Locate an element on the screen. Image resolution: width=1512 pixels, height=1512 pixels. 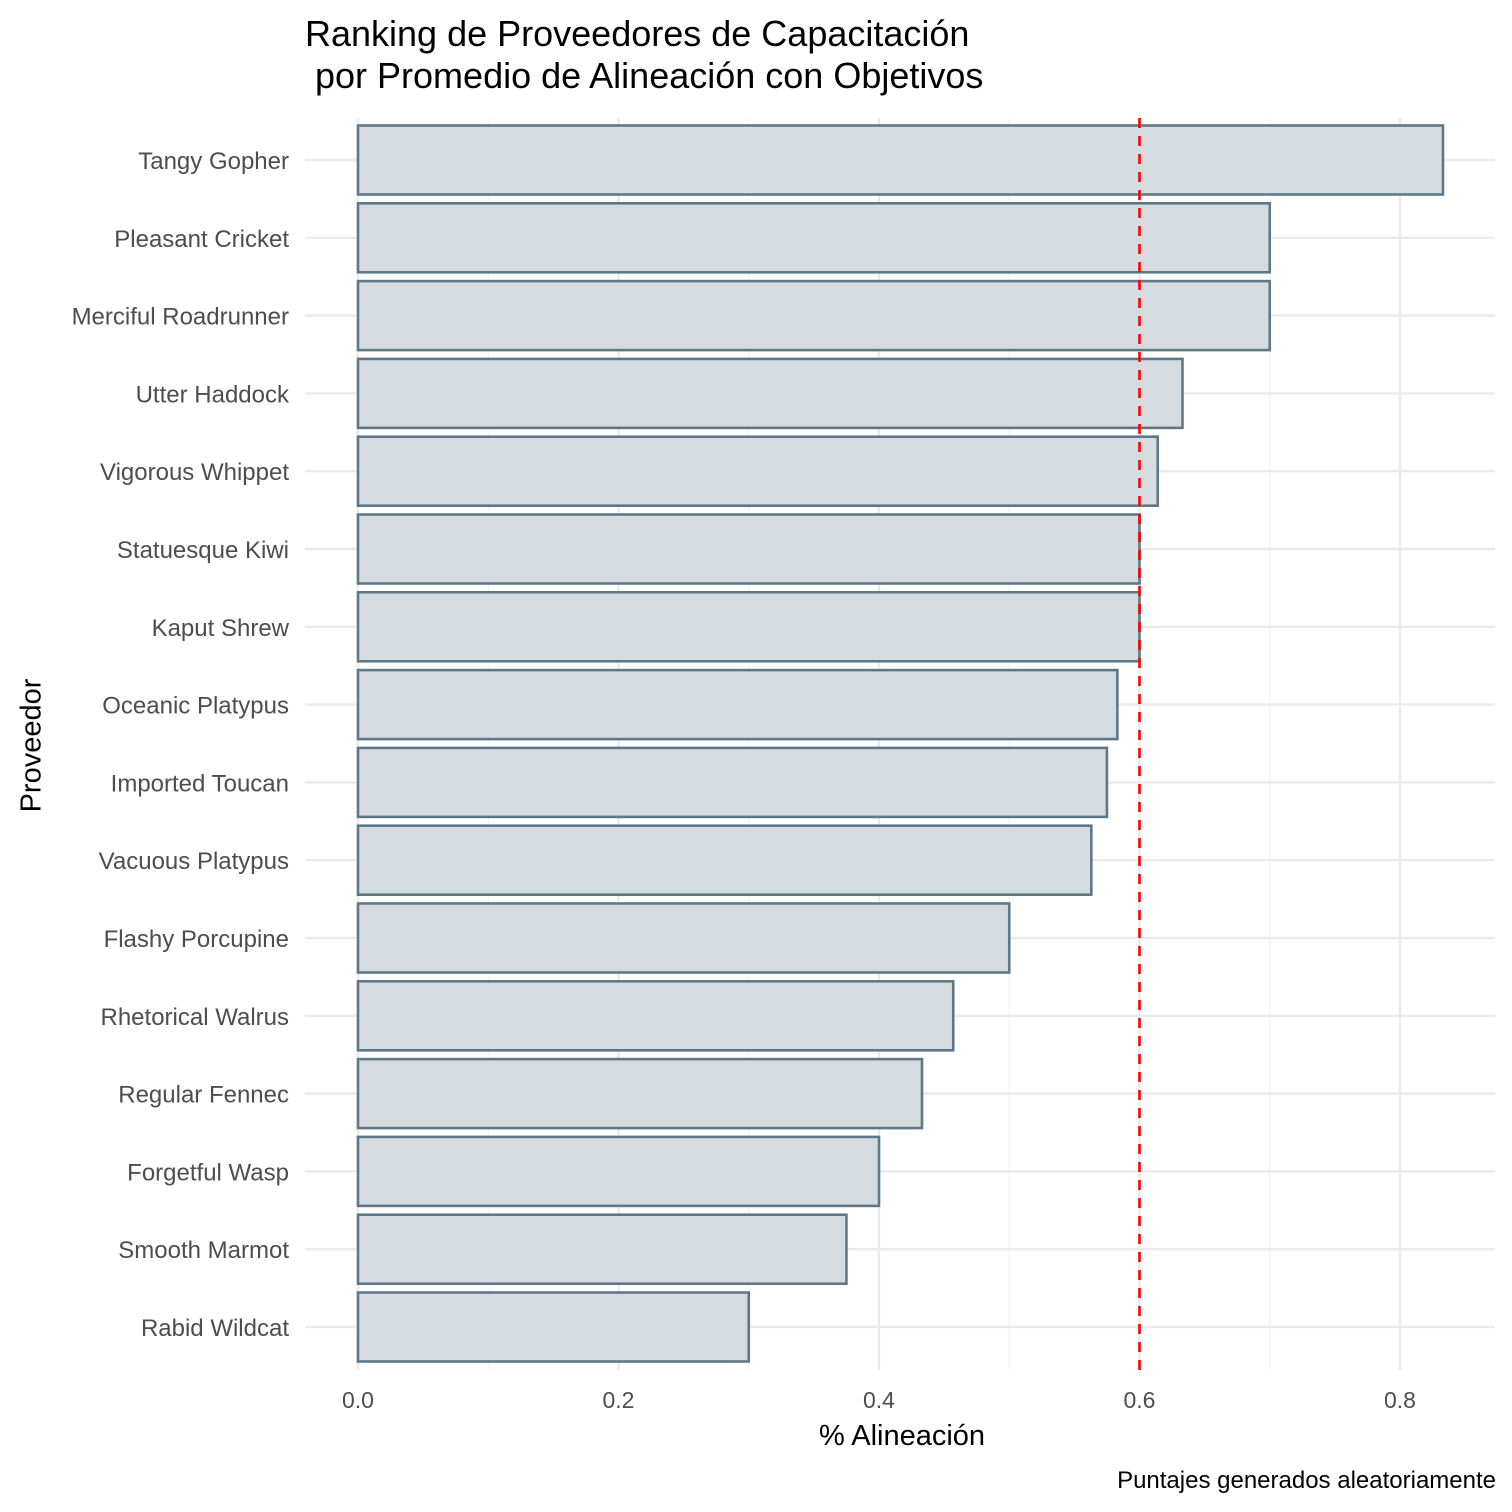
chart-caption: Puntajes generados aleatoriamente is located at coordinates (1306, 1480).